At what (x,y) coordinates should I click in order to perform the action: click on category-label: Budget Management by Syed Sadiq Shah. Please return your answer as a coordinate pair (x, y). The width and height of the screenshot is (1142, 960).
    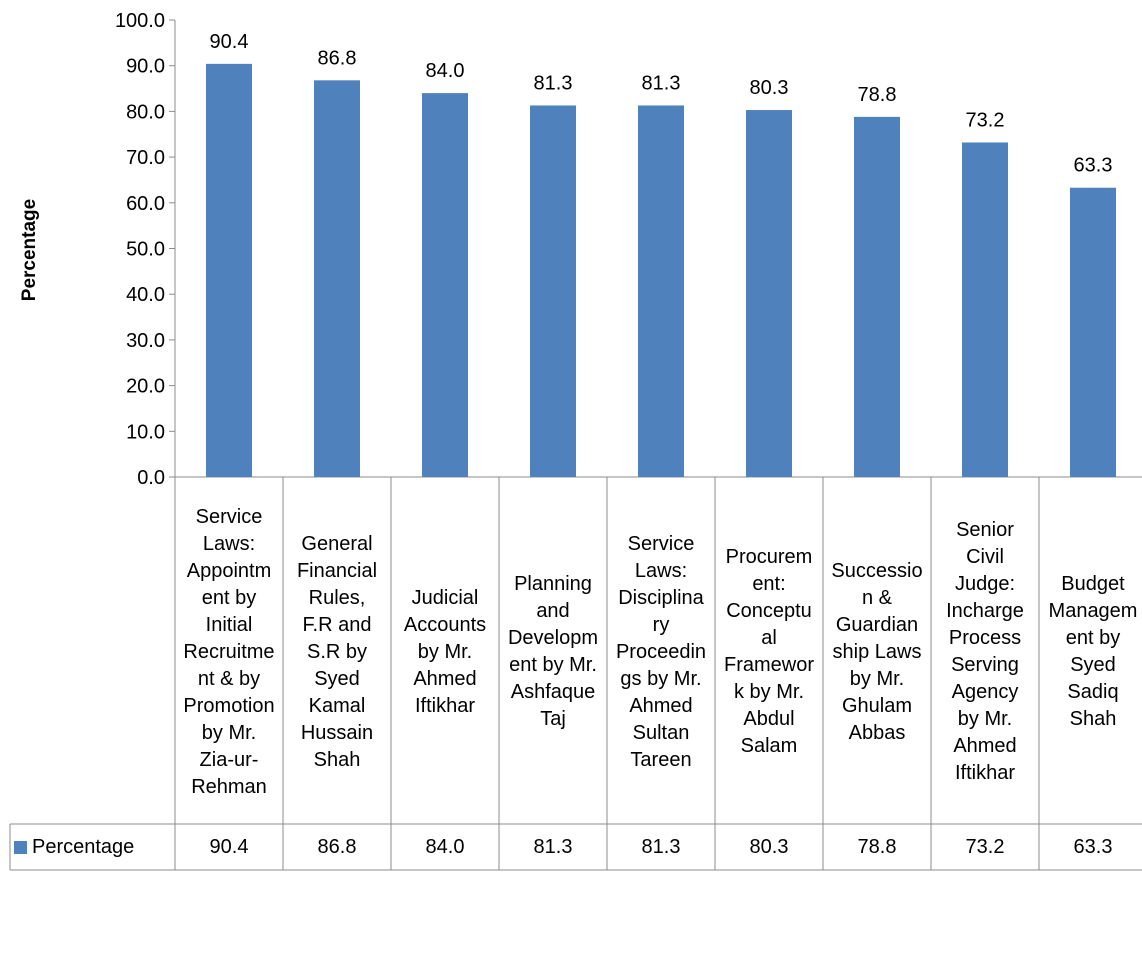
    Looking at the image, I should click on (1090, 652).